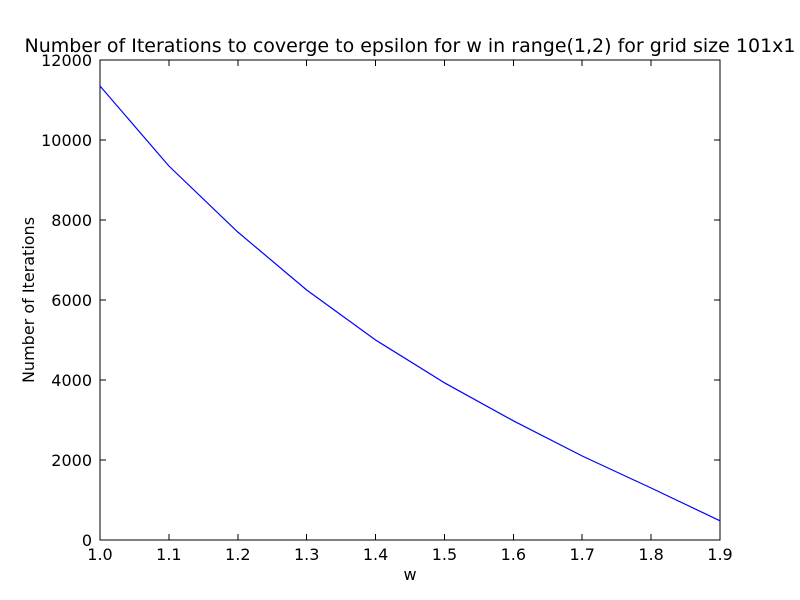 The image size is (800, 600). Describe the element at coordinates (99, 554) in the screenshot. I see `x-tick-label: 1.0` at that location.